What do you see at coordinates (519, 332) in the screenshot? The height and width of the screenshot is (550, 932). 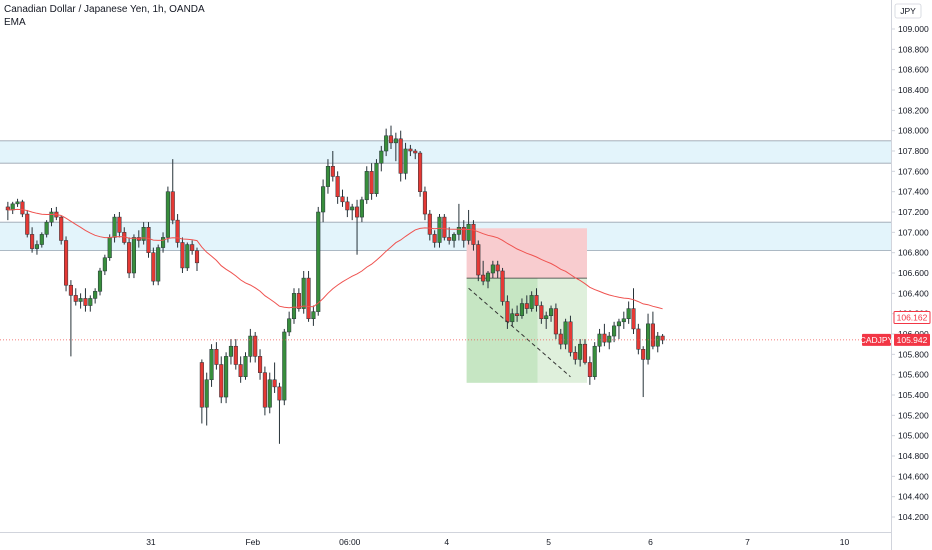 I see `trend-line` at bounding box center [519, 332].